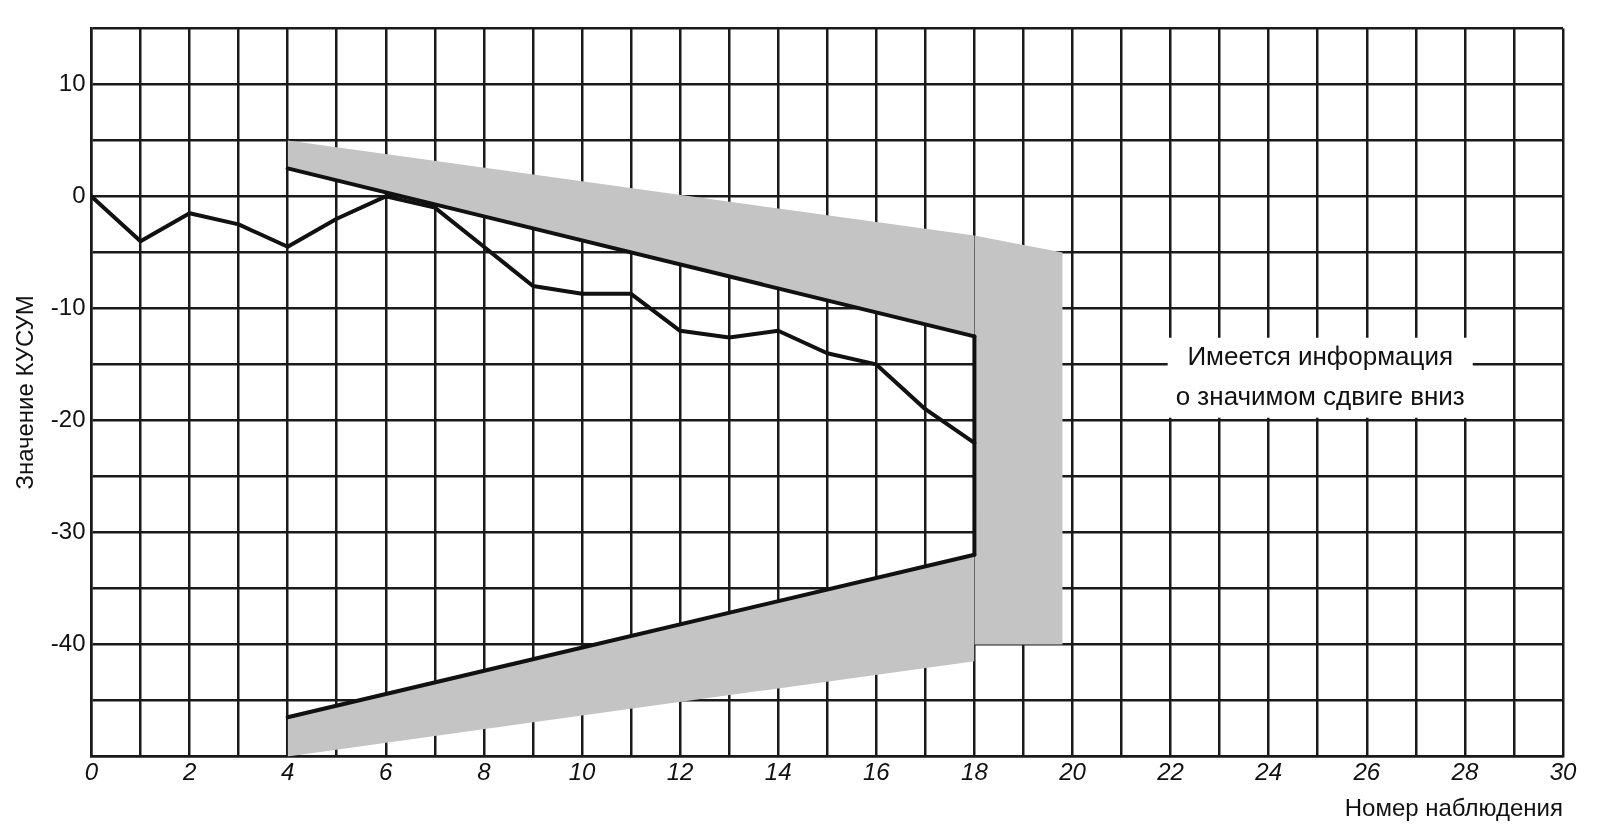  I want to click on x-tick-label: 18, so click(975, 772).